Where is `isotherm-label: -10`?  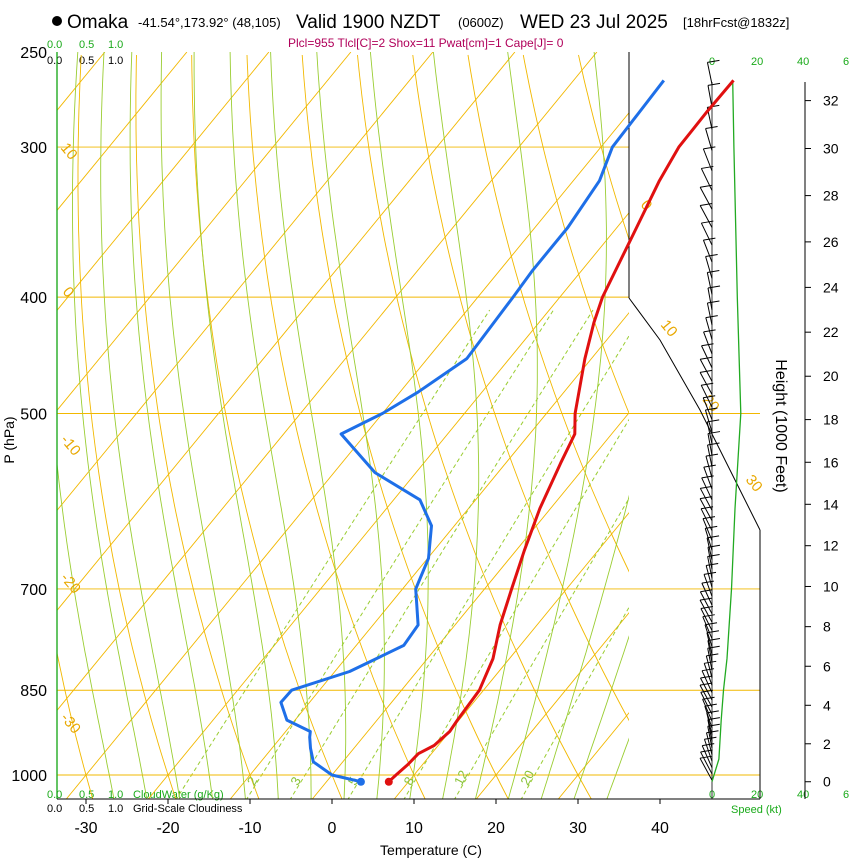 isotherm-label: -10 is located at coordinates (70, 446).